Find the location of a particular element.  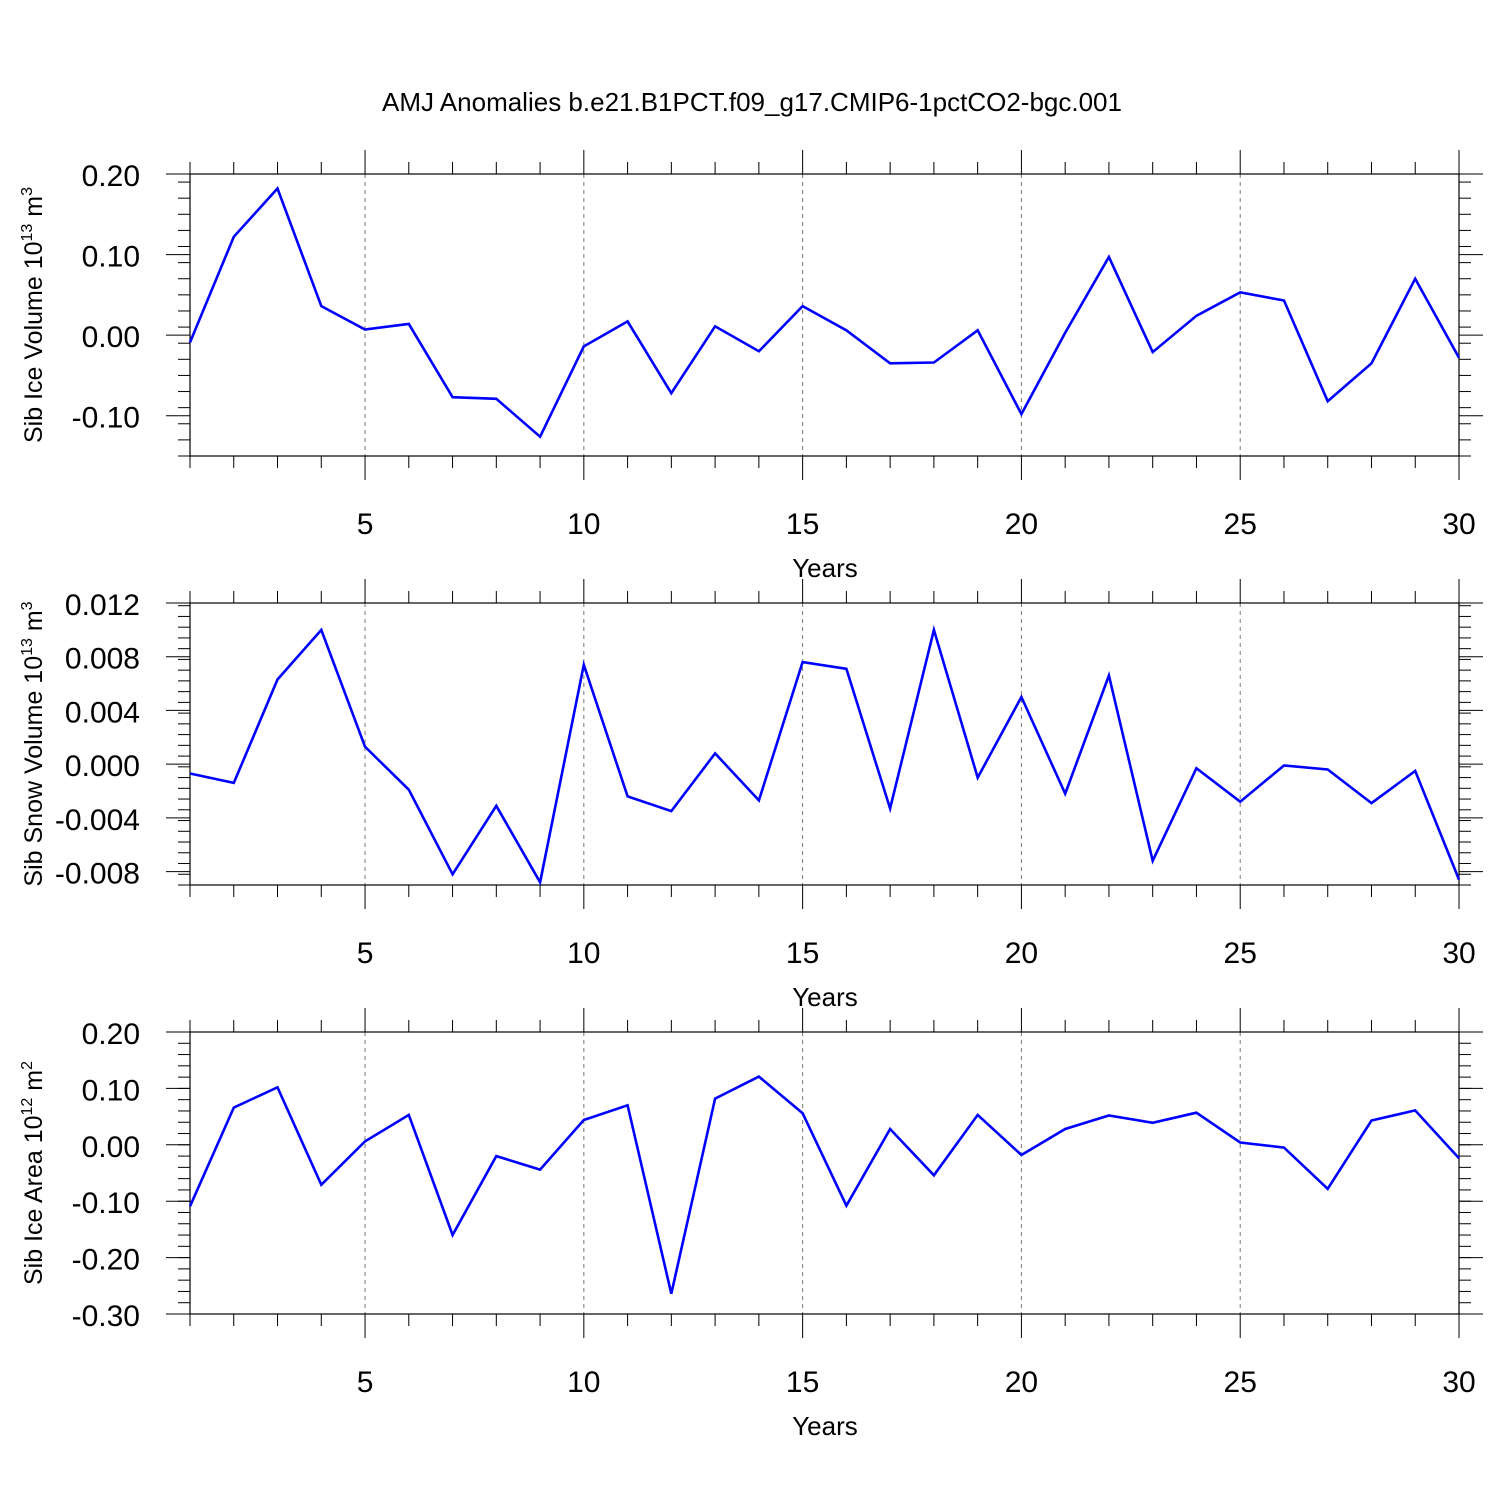

y-tick-label: 0.012 is located at coordinates (102, 605).